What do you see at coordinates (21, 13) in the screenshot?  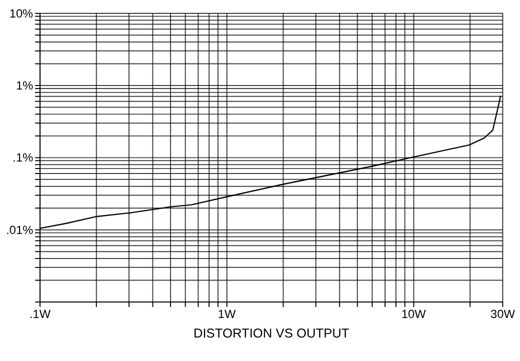 I see `y-tick-label: 10%` at bounding box center [21, 13].